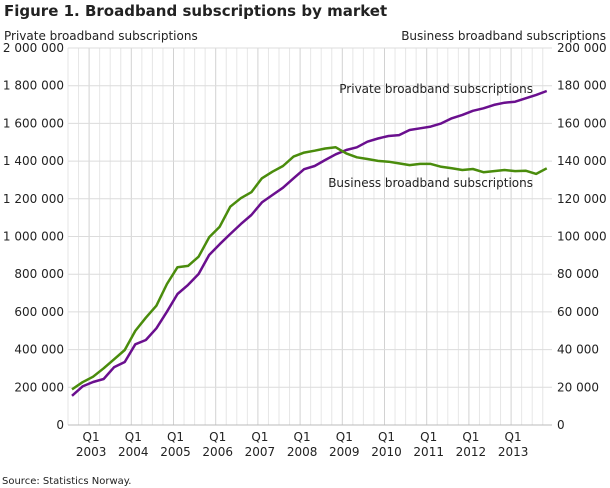 The width and height of the screenshot is (610, 488). What do you see at coordinates (260, 452) in the screenshot?
I see `x-tick-year-label: 2007` at bounding box center [260, 452].